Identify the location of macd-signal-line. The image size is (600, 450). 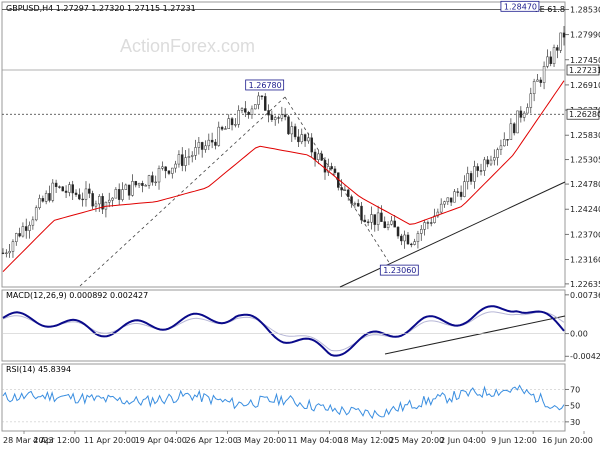
(283, 331).